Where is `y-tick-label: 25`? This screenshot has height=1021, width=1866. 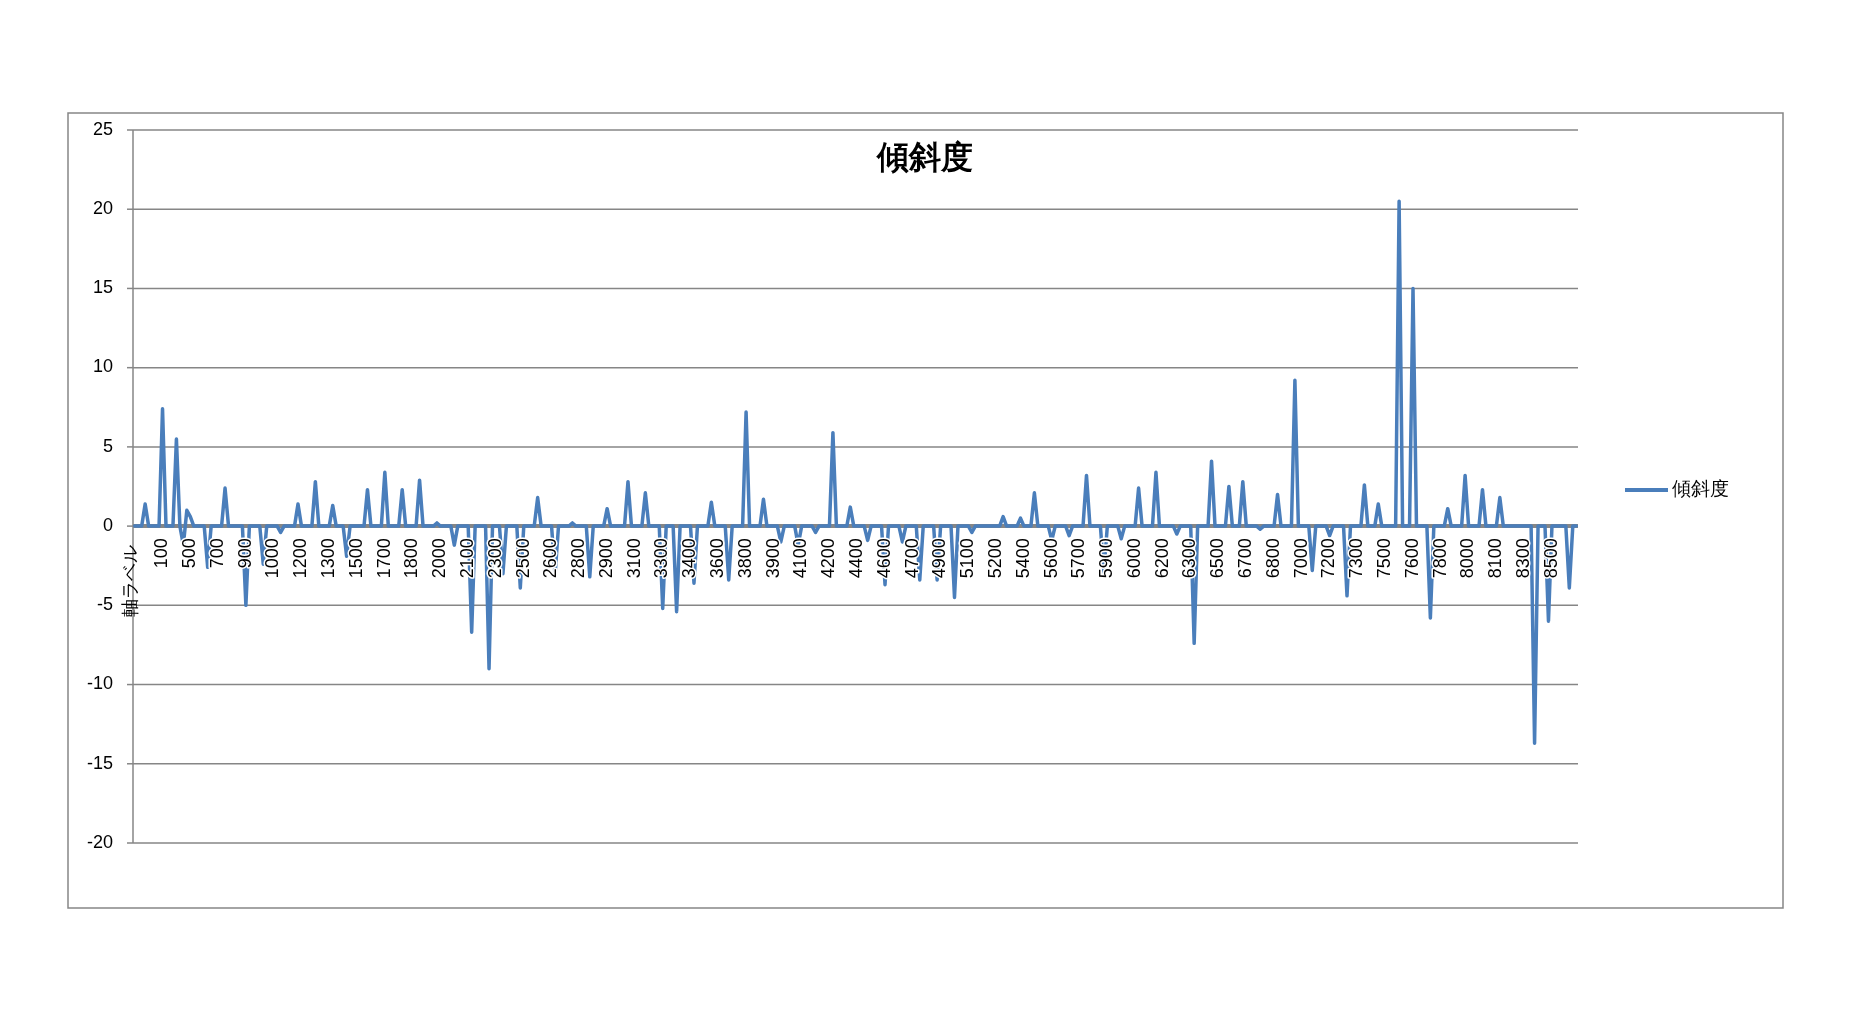
y-tick-label: 25 is located at coordinates (102, 128).